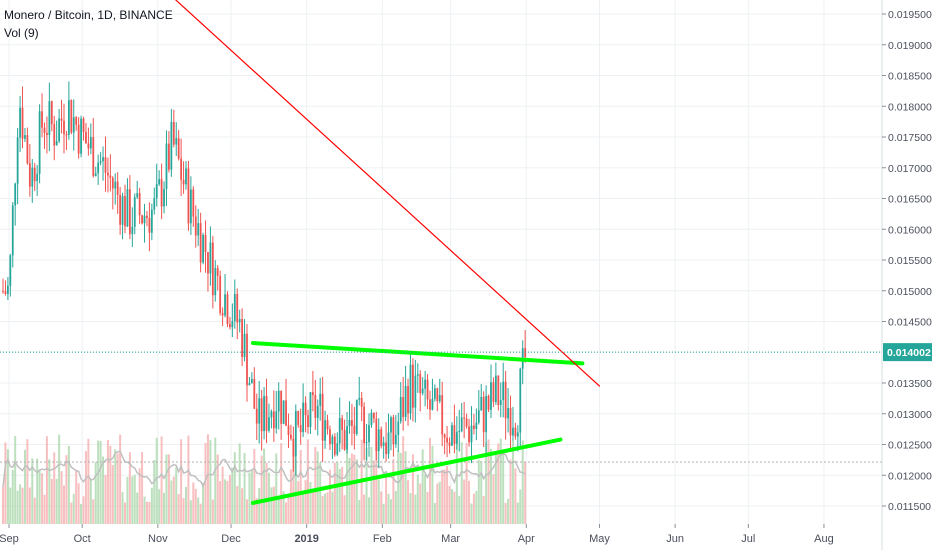 The height and width of the screenshot is (550, 932). I want to click on y-tick-label: 0.017500, so click(910, 138).